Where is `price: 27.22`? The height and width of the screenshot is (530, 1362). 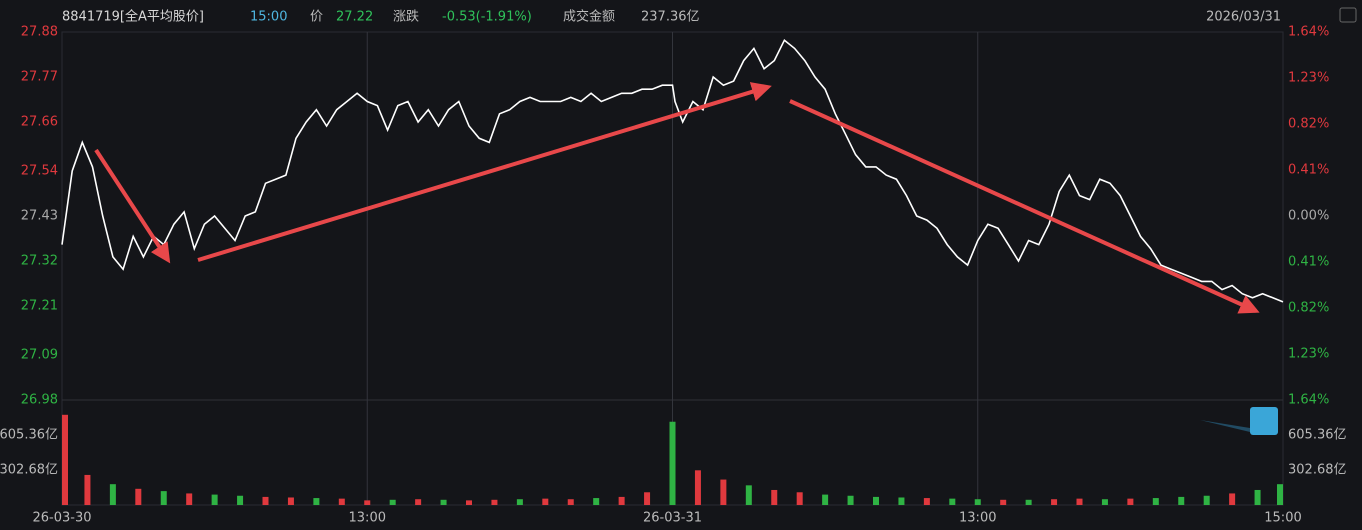 price: 27.22 is located at coordinates (354, 17).